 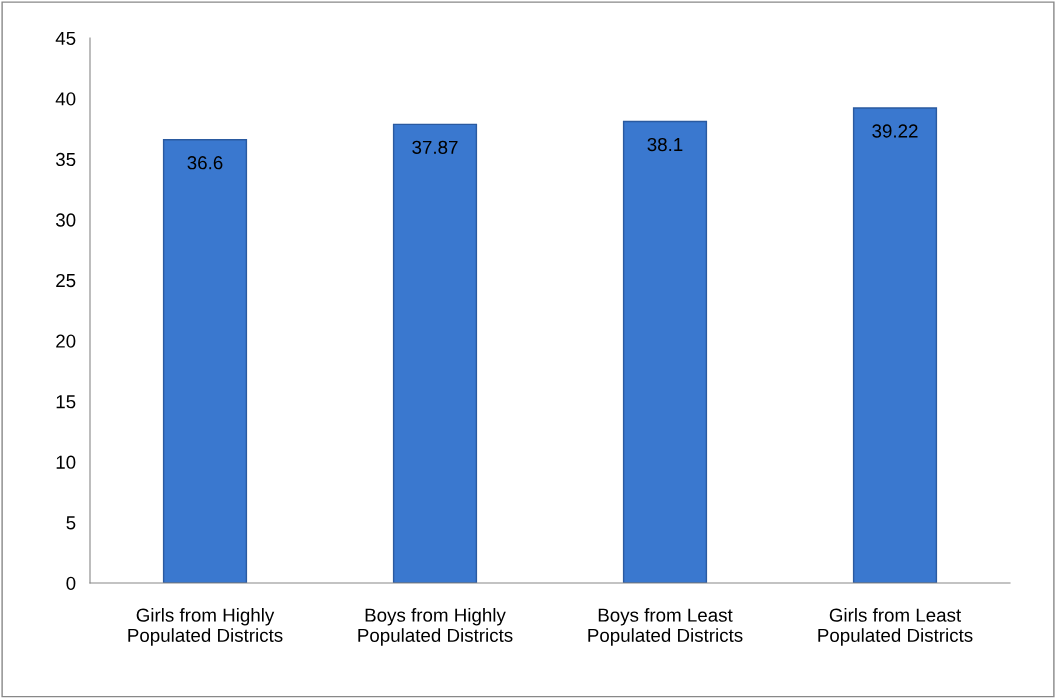 I want to click on y-tick-label: 40, so click(x=65, y=99).